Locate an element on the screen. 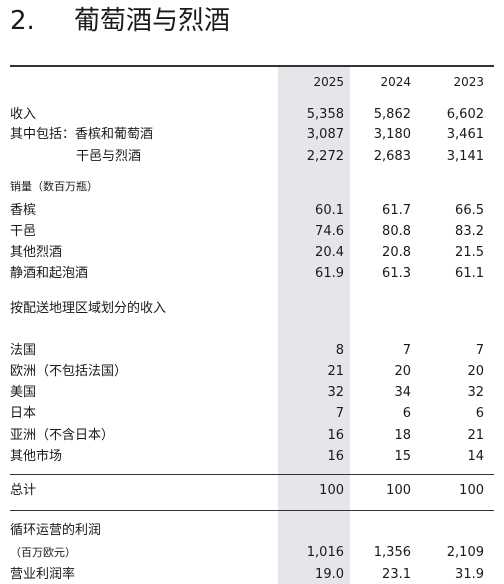 The height and width of the screenshot is (584, 504). cell-value: 3,461 is located at coordinates (465, 134).